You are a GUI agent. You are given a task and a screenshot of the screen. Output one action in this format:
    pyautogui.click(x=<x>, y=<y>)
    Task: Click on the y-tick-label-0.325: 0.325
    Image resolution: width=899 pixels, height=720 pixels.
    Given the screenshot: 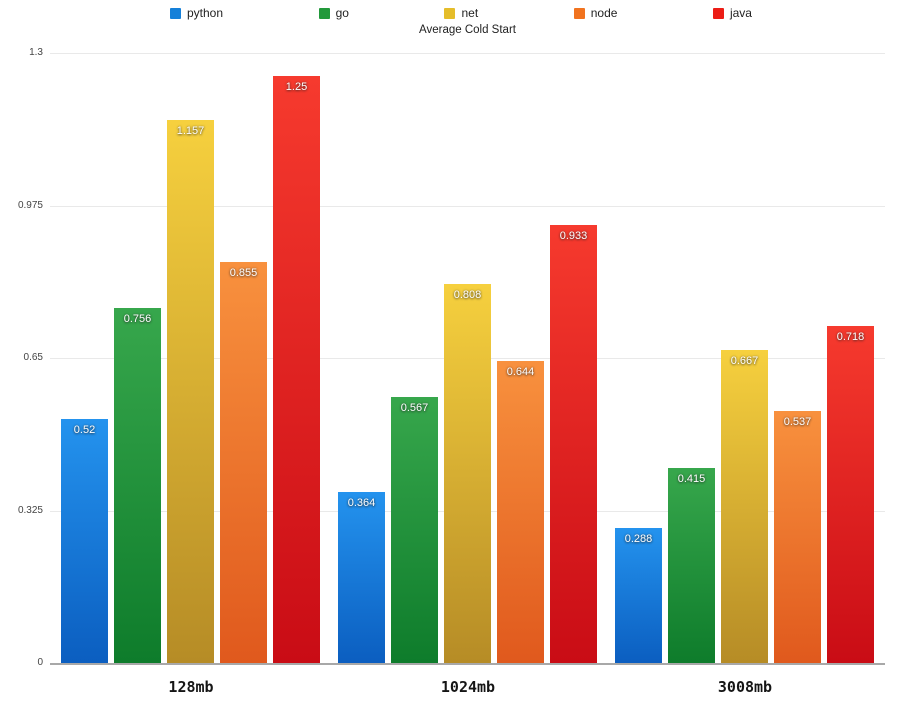 What is the action you would take?
    pyautogui.click(x=30, y=510)
    